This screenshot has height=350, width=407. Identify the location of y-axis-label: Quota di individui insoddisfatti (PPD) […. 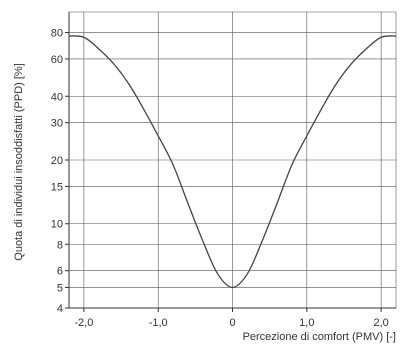
(19, 161).